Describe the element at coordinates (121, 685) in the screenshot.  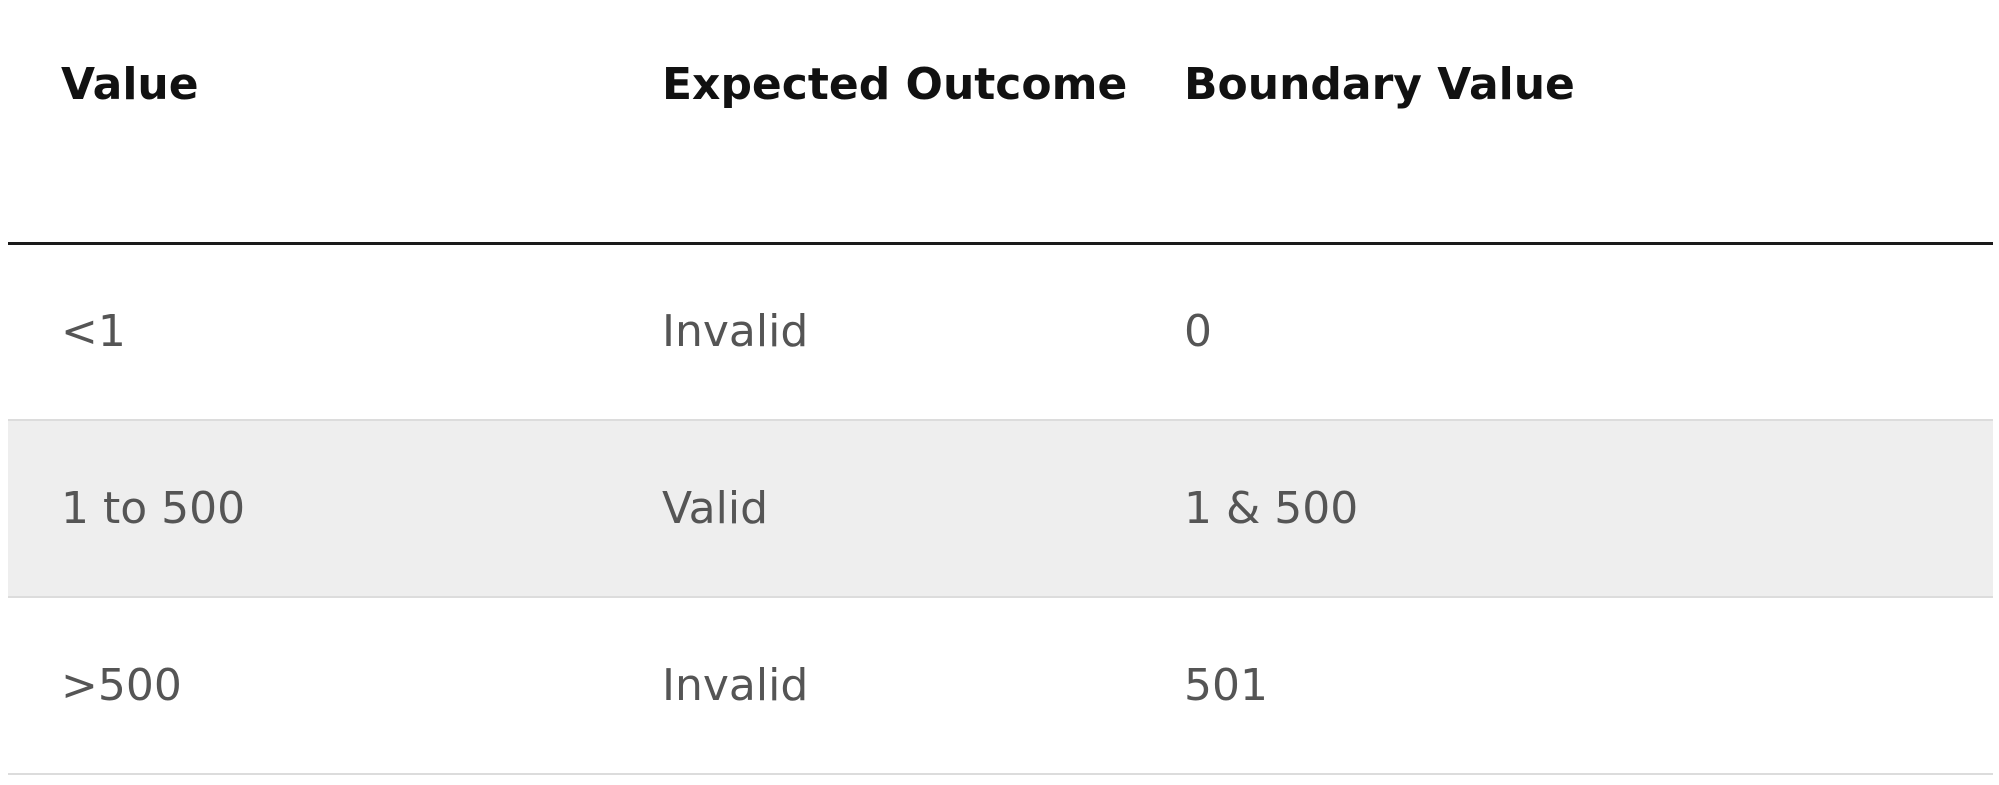
I see `cell-value: >500` at that location.